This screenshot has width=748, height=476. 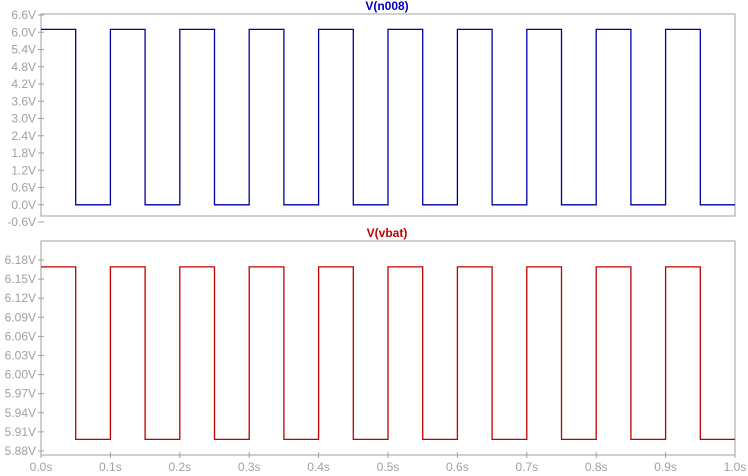 What do you see at coordinates (21, 222) in the screenshot?
I see `y-tick-label: -0.6V` at bounding box center [21, 222].